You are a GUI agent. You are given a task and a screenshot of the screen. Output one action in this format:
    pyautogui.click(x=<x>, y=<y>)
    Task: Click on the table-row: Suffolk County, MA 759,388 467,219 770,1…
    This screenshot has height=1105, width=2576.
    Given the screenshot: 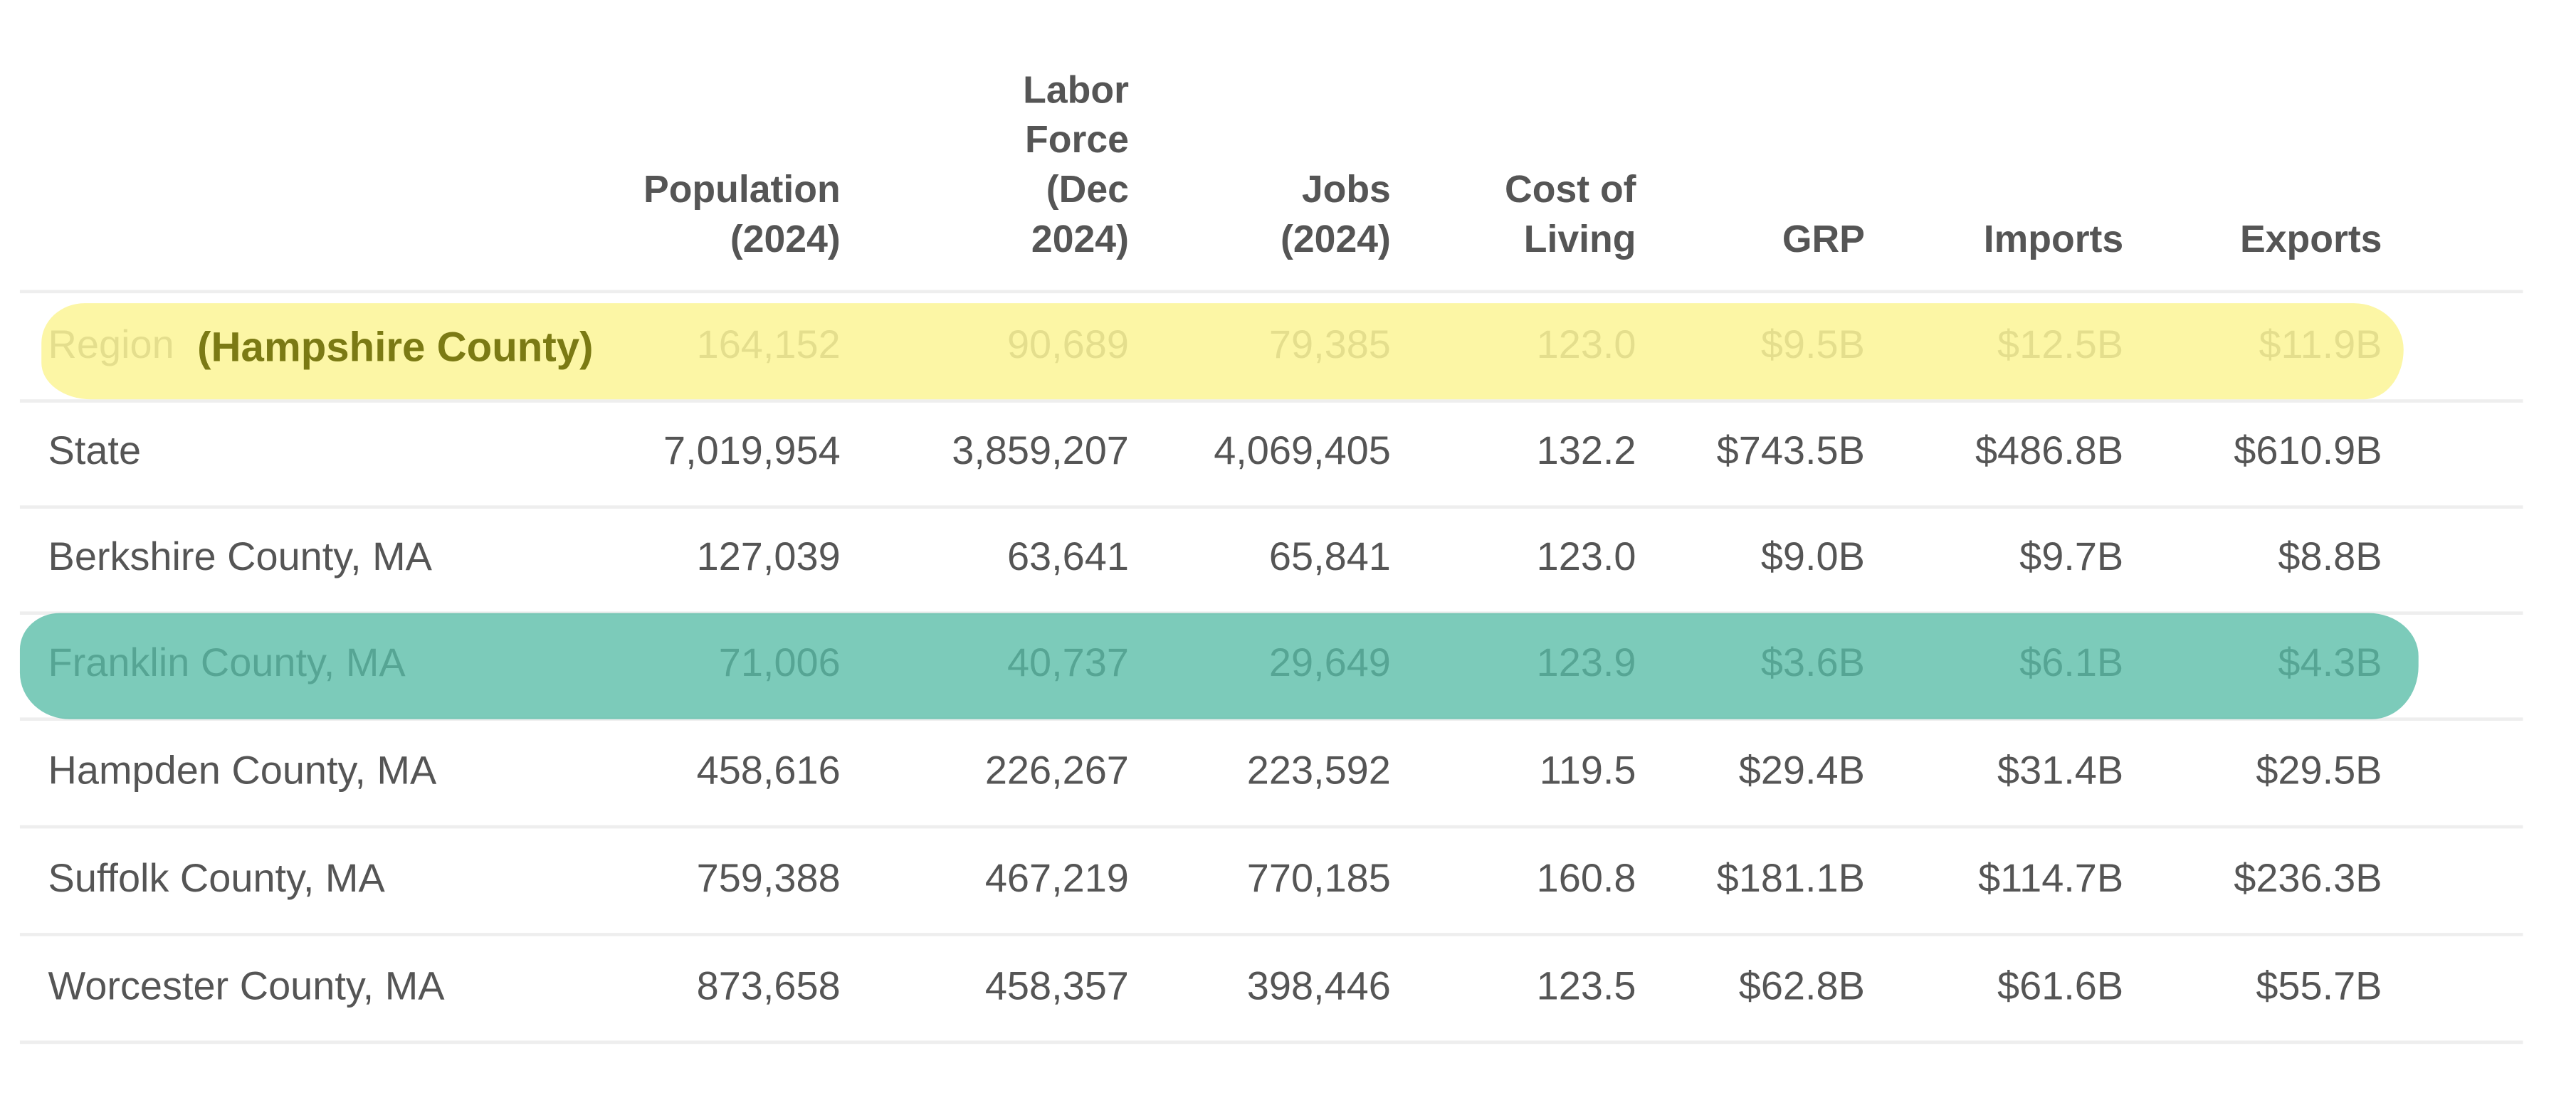 What is the action you would take?
    pyautogui.click(x=1271, y=881)
    